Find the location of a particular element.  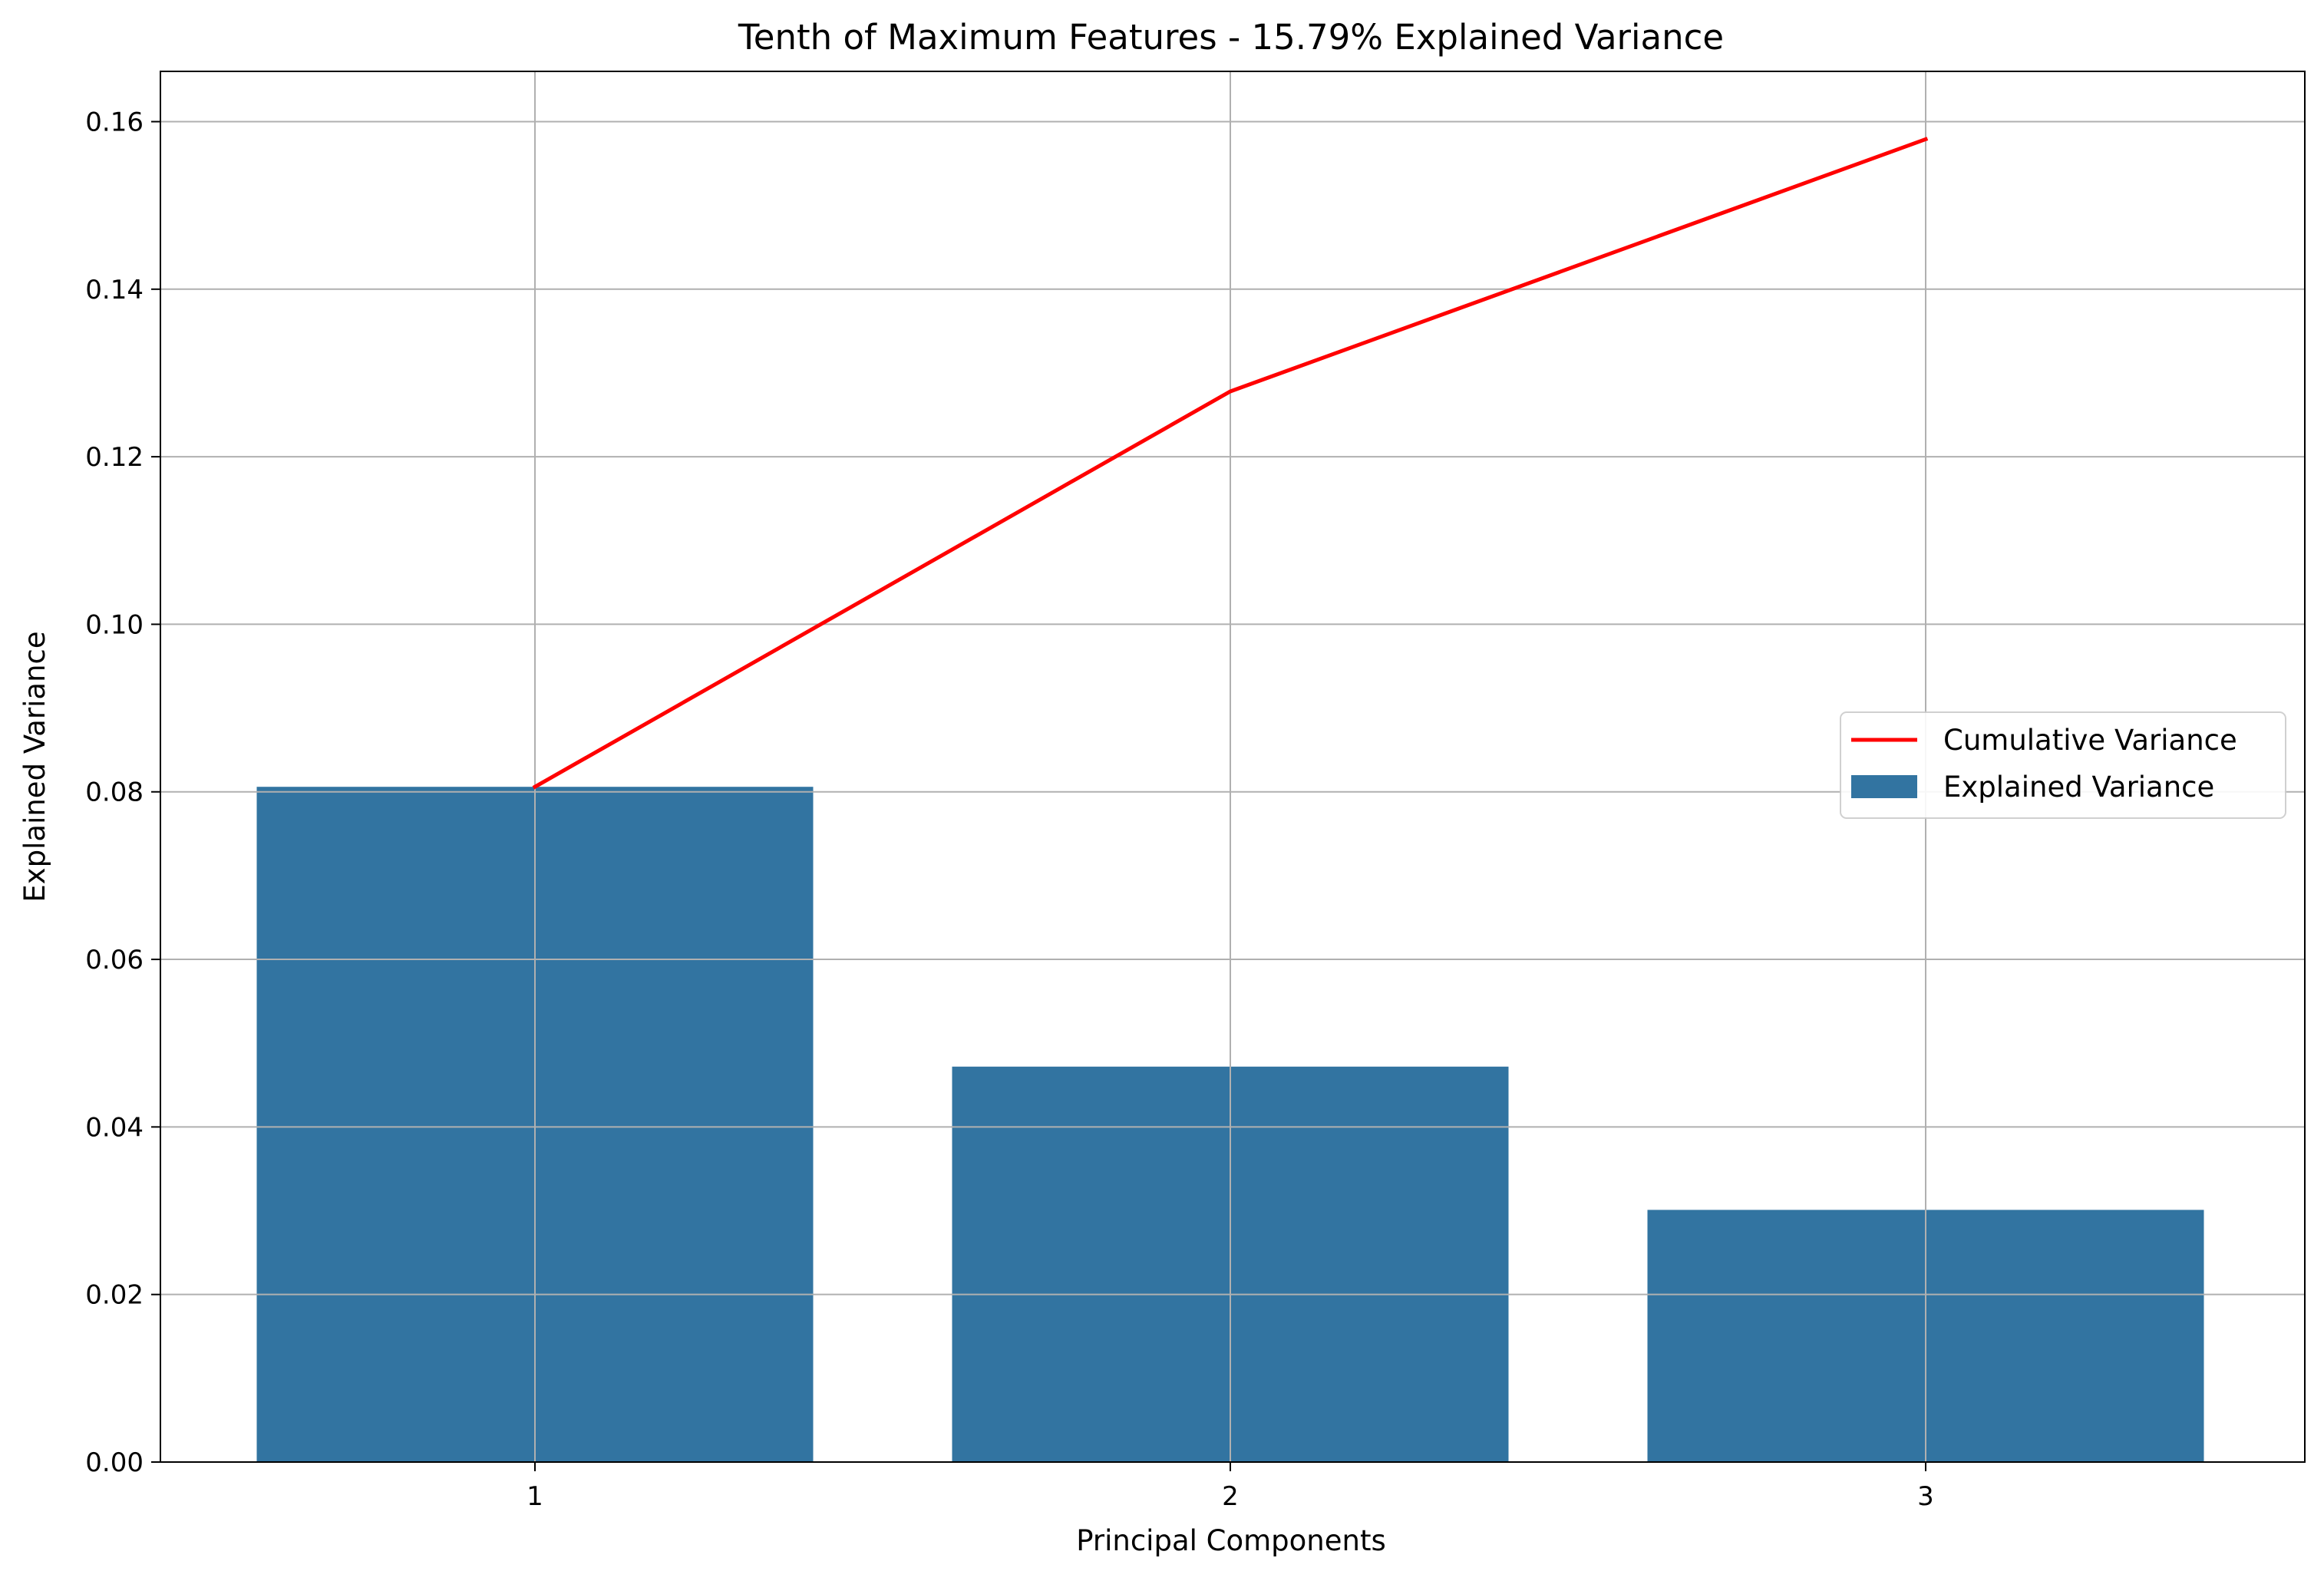

y-tick-label: 0.02 is located at coordinates (115, 1295).